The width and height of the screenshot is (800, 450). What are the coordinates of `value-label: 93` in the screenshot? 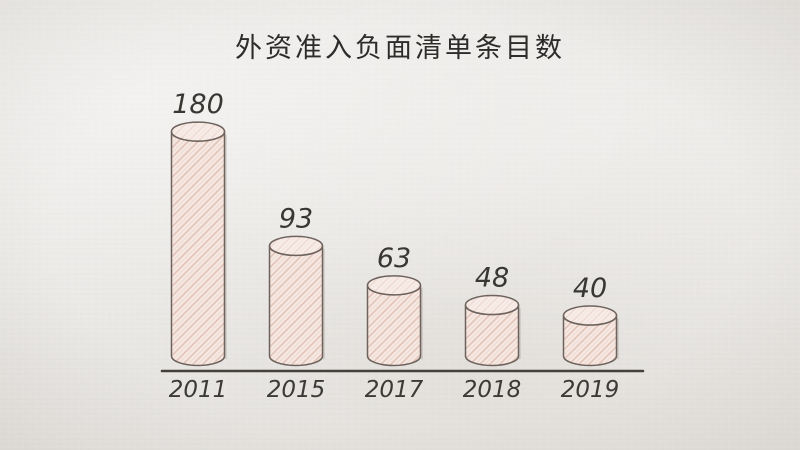 It's located at (296, 218).